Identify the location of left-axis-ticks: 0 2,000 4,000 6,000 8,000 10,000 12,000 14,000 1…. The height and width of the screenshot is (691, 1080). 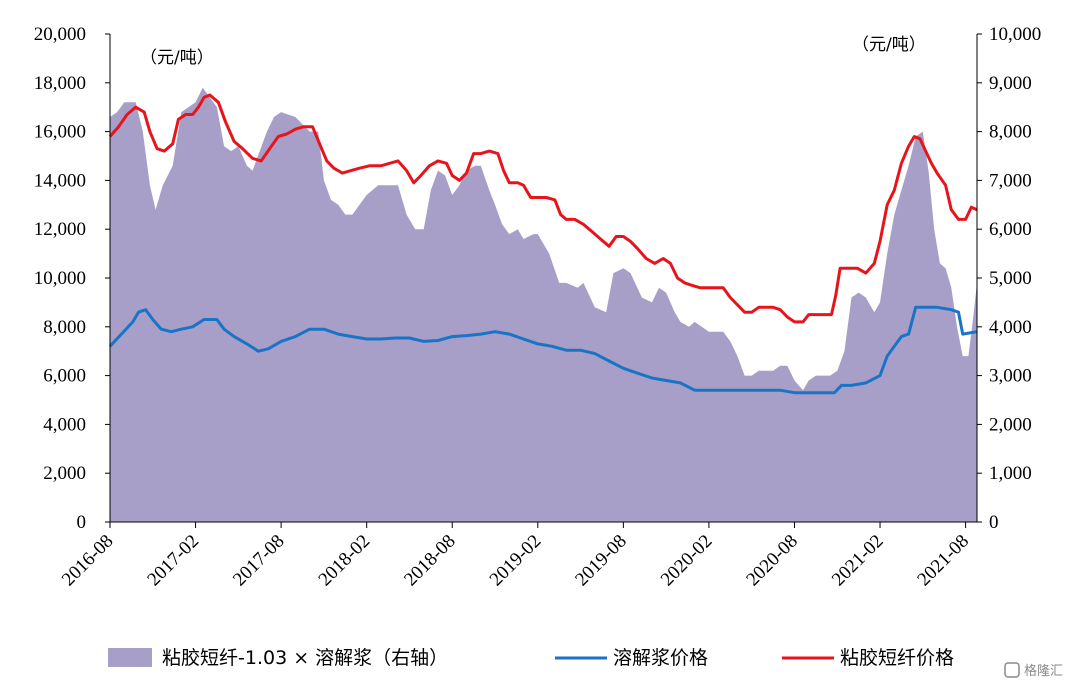
(72, 278).